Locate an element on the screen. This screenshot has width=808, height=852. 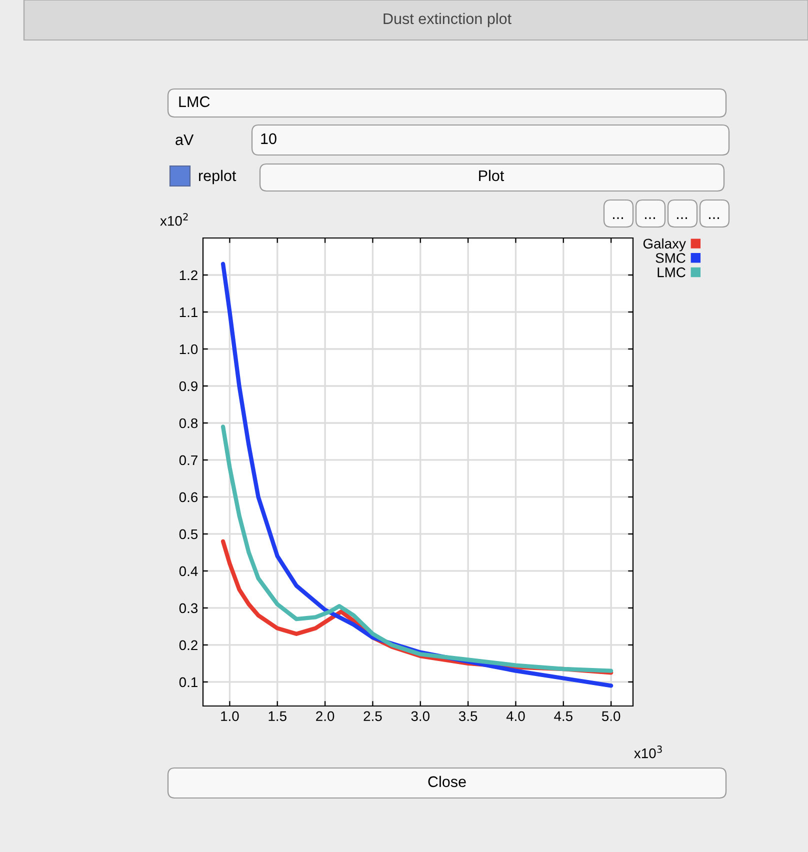
y-tick-label: 1.1 is located at coordinates (189, 312).